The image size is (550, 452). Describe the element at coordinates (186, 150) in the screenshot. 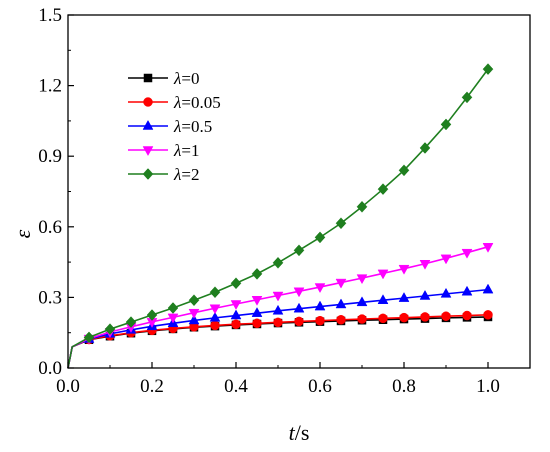

I see `legend-label: λ=1` at that location.